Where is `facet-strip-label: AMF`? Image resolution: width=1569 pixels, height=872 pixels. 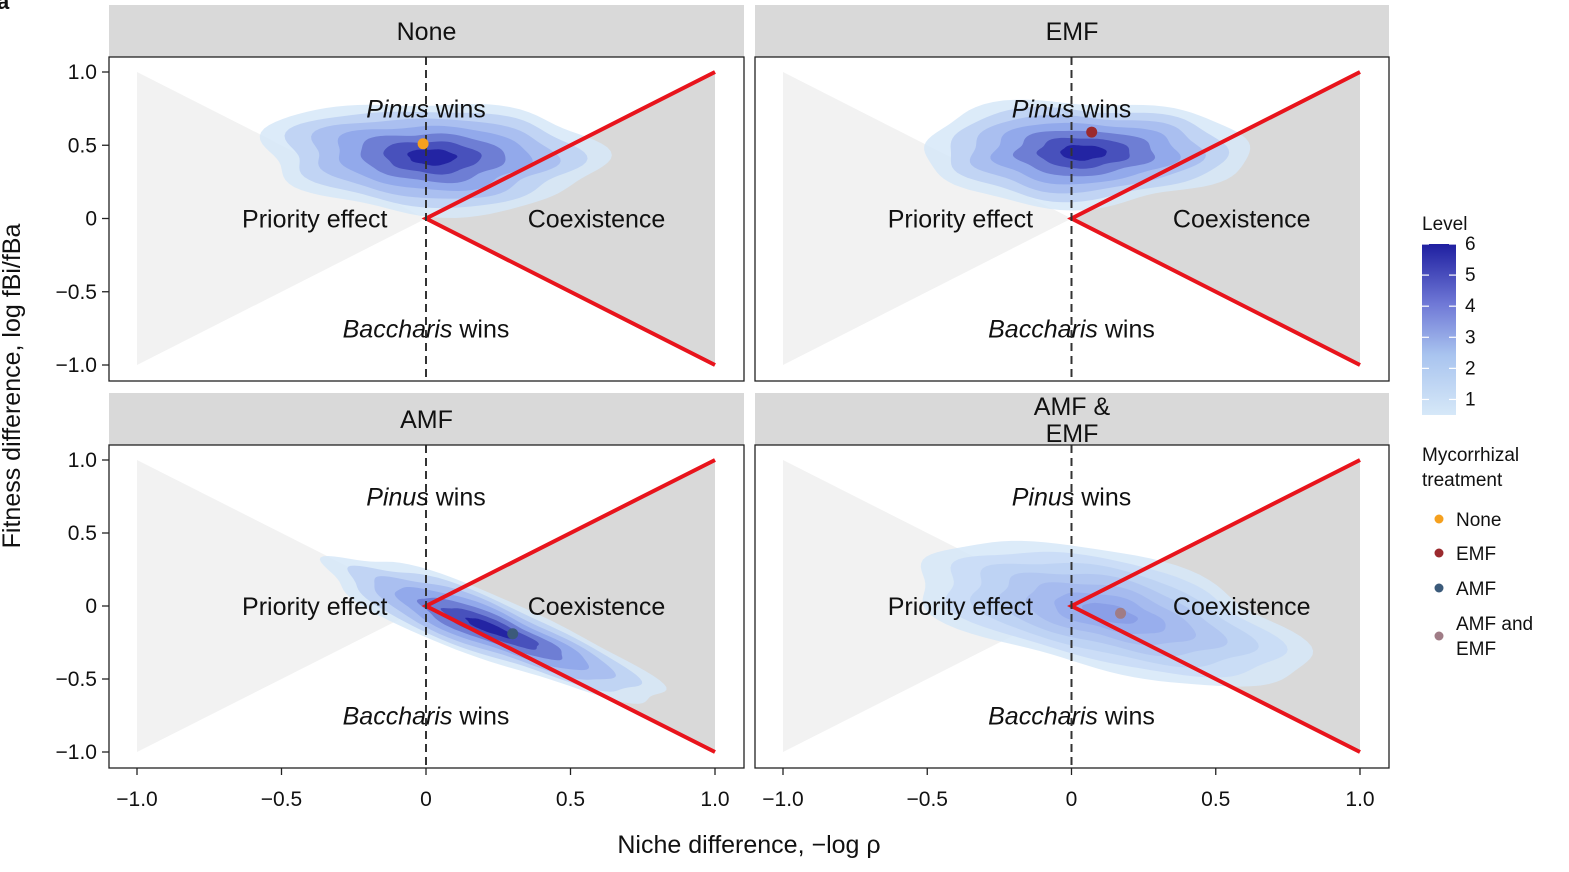
facet-strip-label: AMF is located at coordinates (426, 420).